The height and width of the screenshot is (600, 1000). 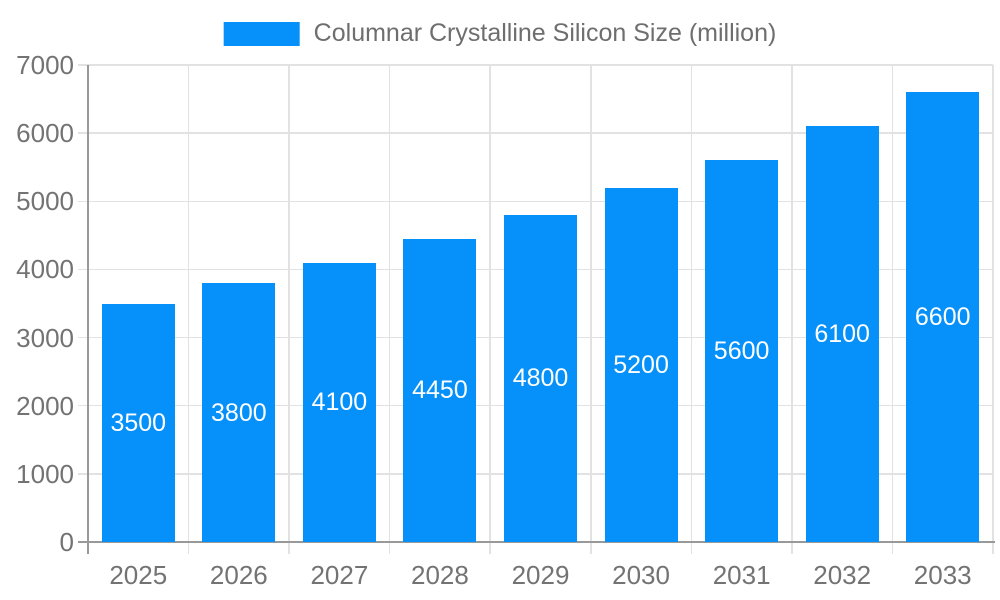 What do you see at coordinates (45, 133) in the screenshot?
I see `y-axis-tick-label: 6000` at bounding box center [45, 133].